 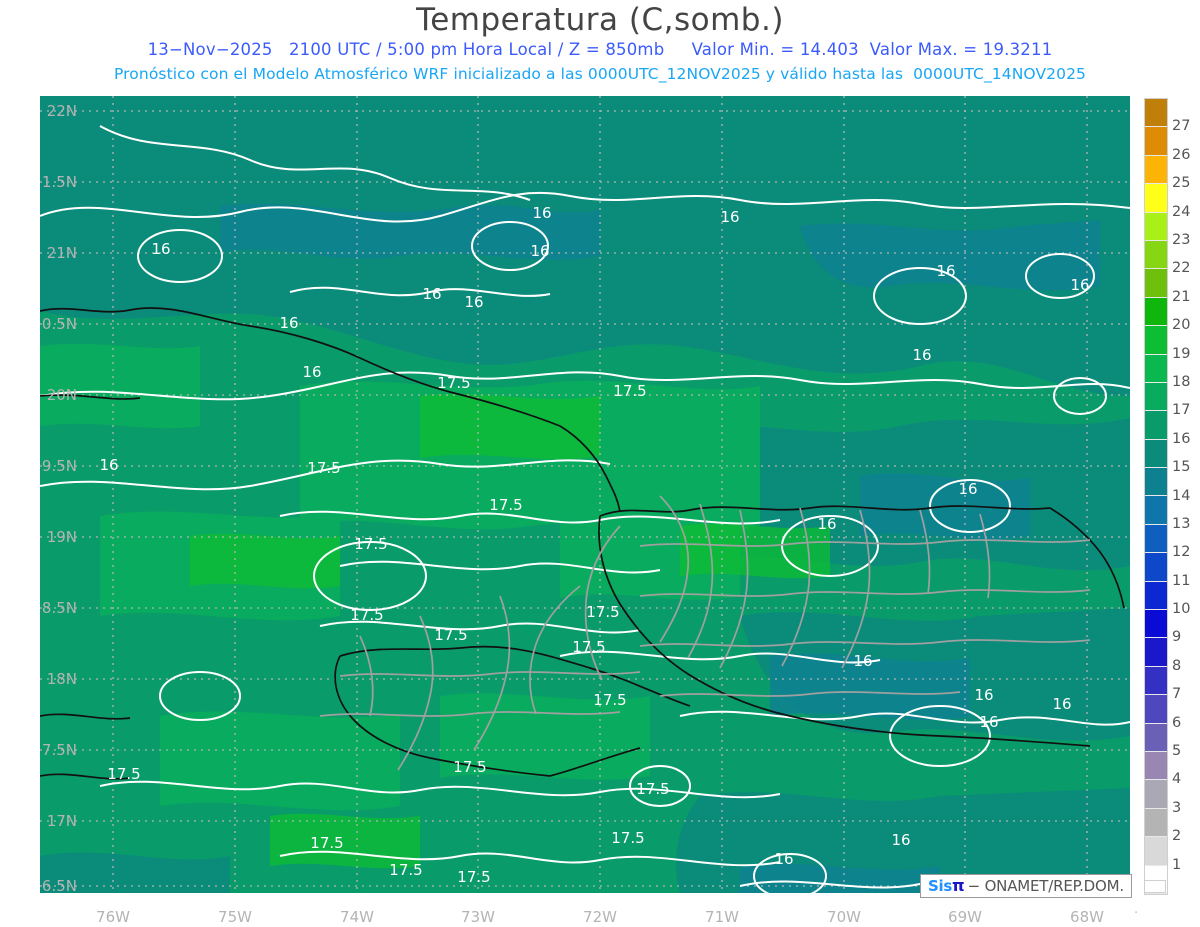 What do you see at coordinates (1087, 917) in the screenshot?
I see `x-tick-label: 68W` at bounding box center [1087, 917].